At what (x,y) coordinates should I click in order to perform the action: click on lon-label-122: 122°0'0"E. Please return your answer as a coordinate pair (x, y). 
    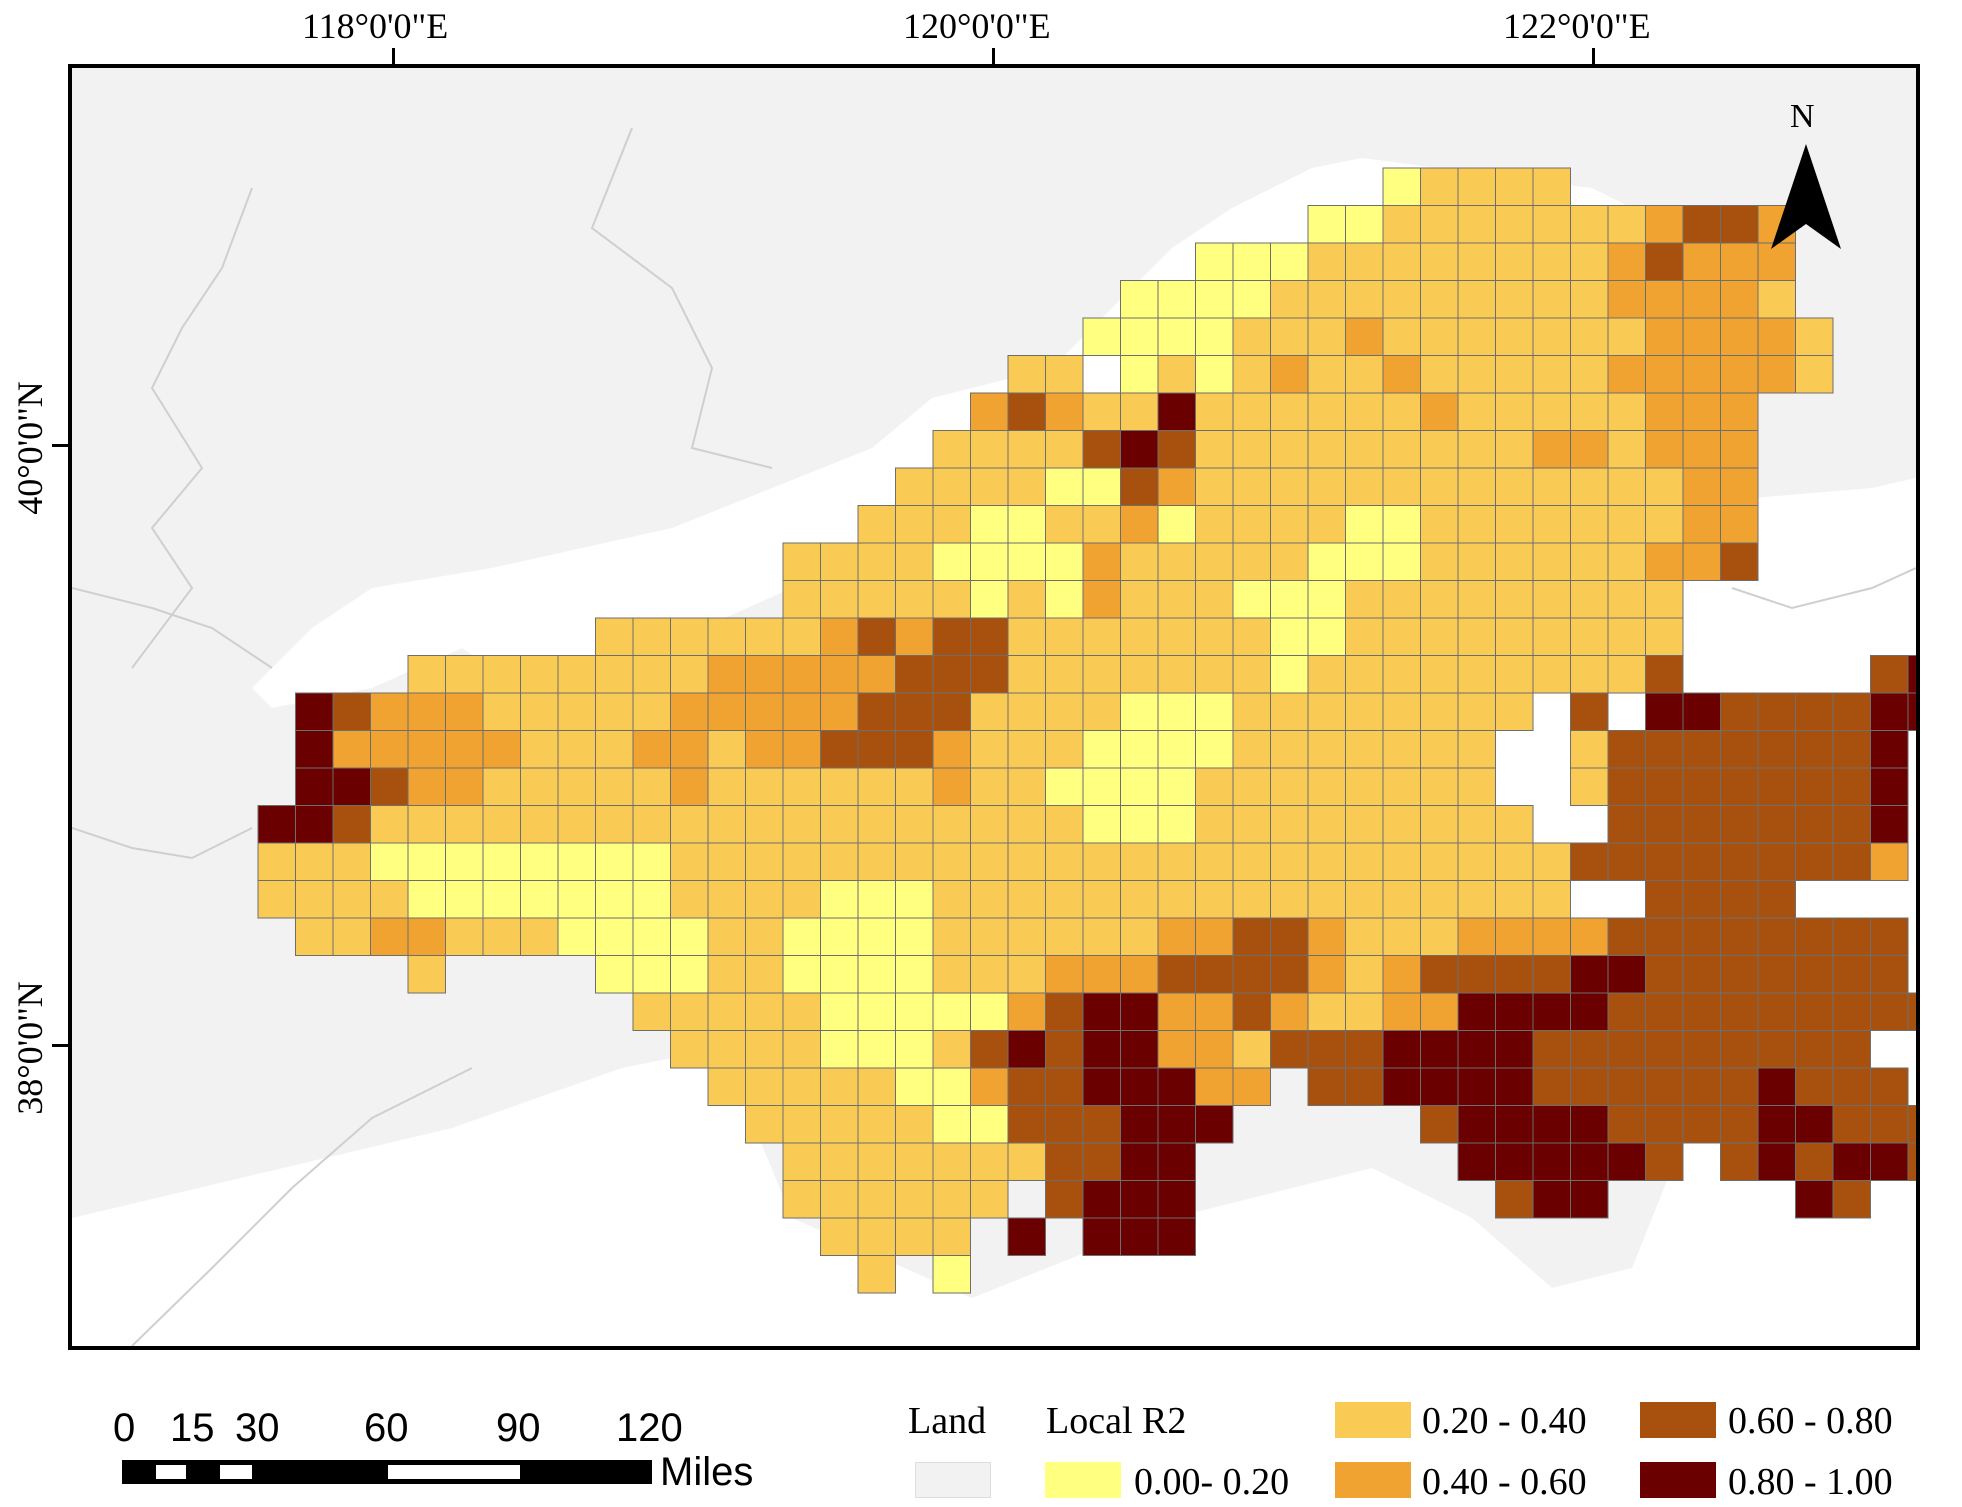
    Looking at the image, I should click on (1577, 26).